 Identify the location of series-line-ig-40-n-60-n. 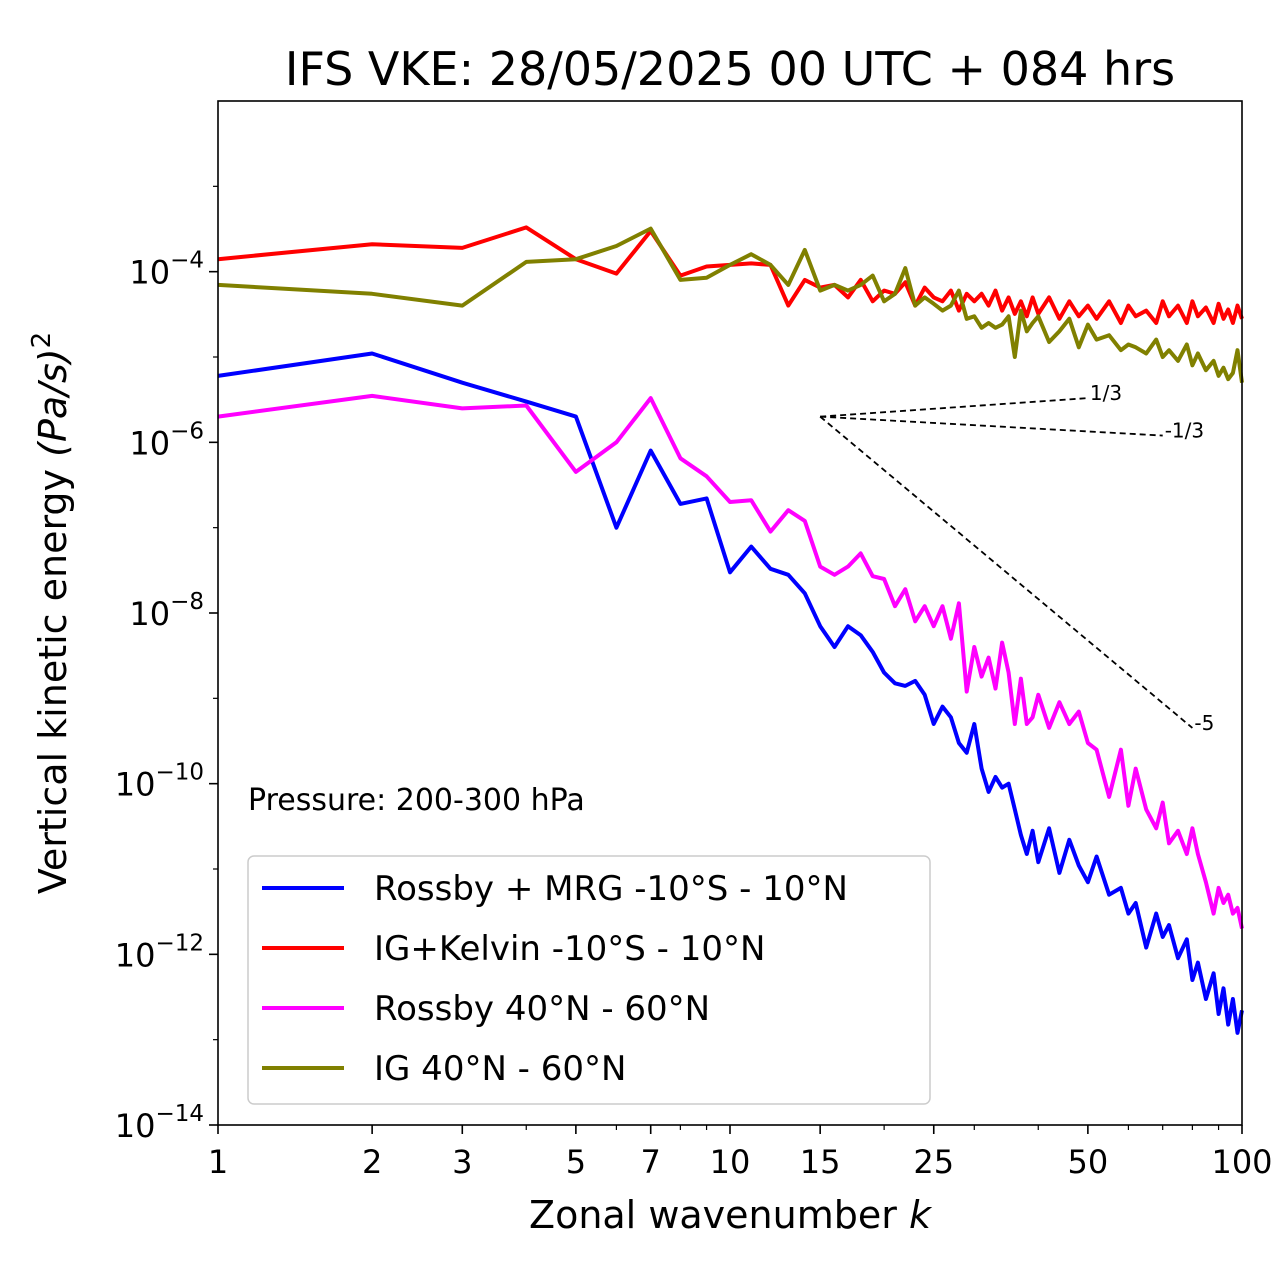
(730, 304).